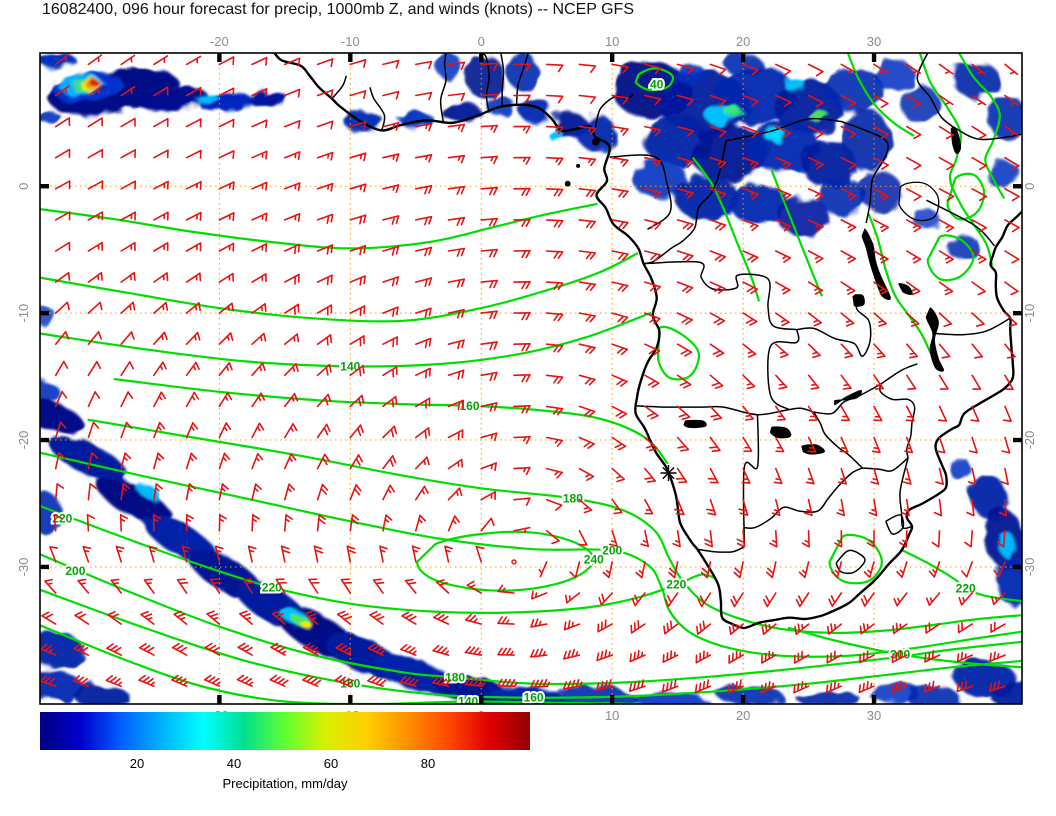  I want to click on contour-label: 200, so click(612, 551).